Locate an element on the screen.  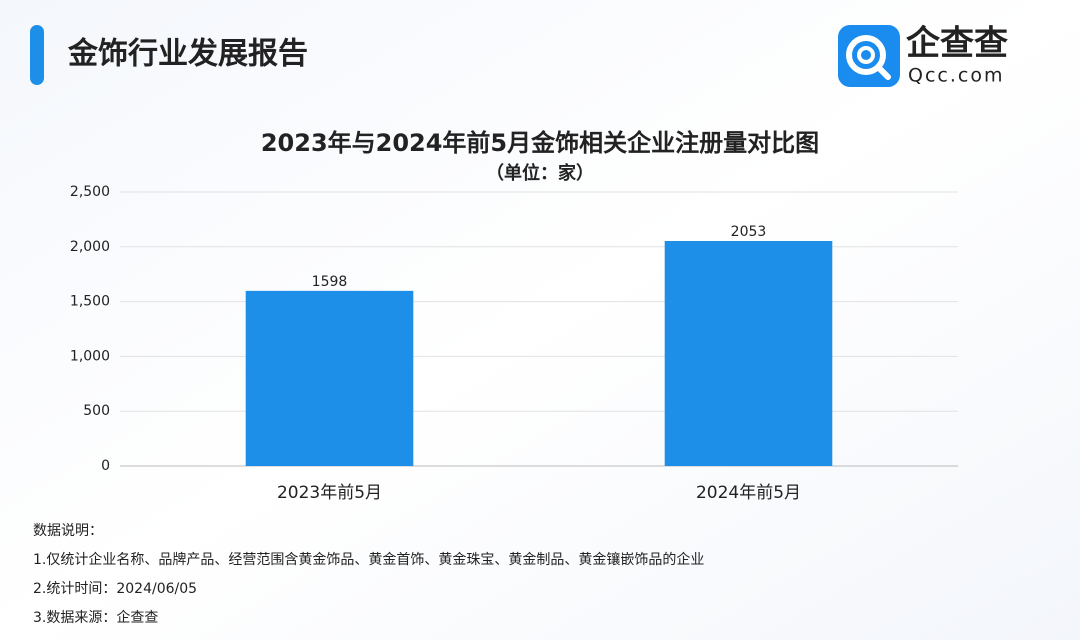
y-tick-label: 2,500 is located at coordinates (90, 192).